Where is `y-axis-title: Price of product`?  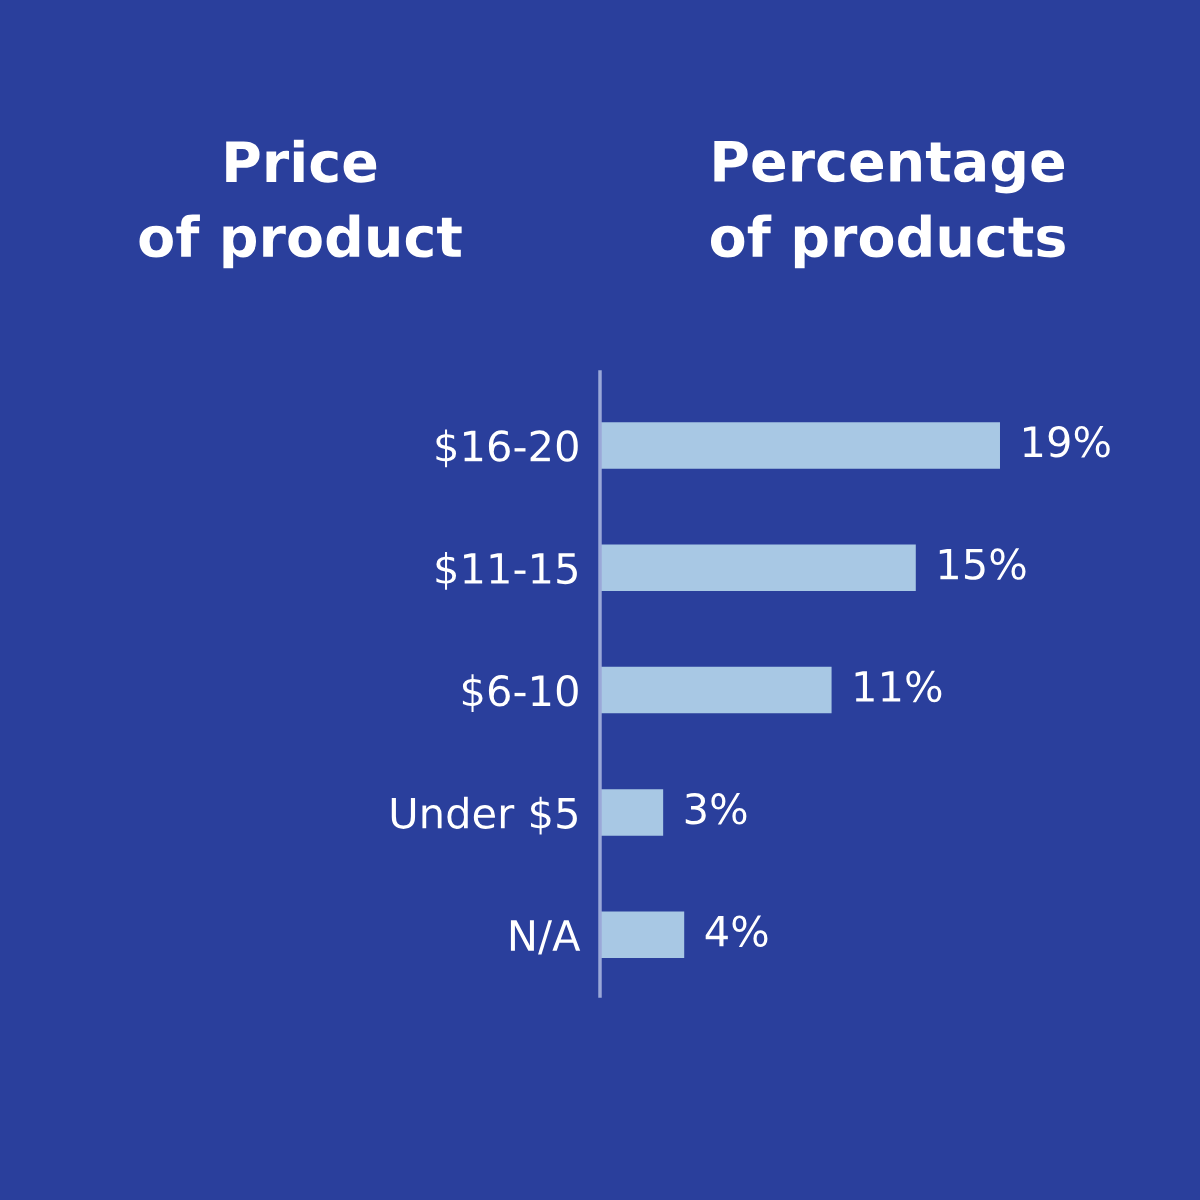 y-axis-title: Price of product is located at coordinates (300, 204).